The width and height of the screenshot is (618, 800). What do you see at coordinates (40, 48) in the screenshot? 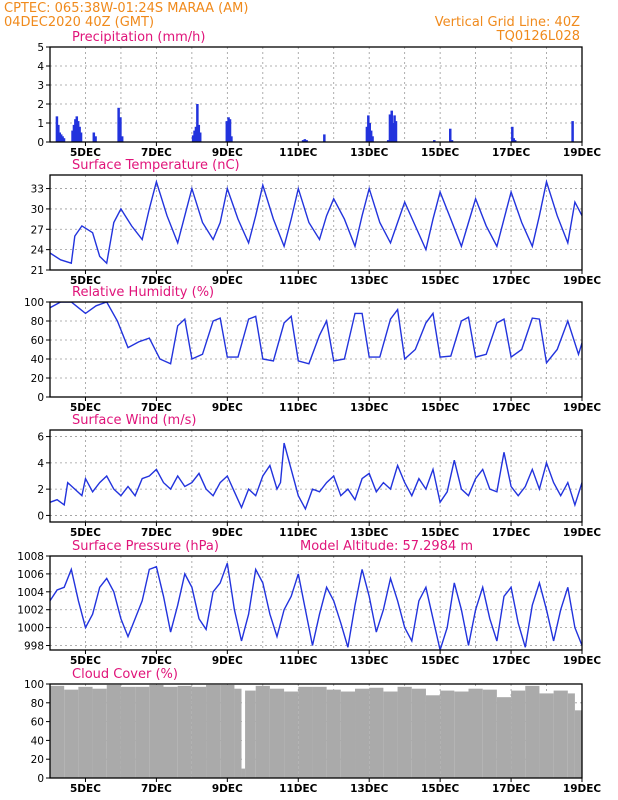
I see `y-tick-label: 5` at bounding box center [40, 48].